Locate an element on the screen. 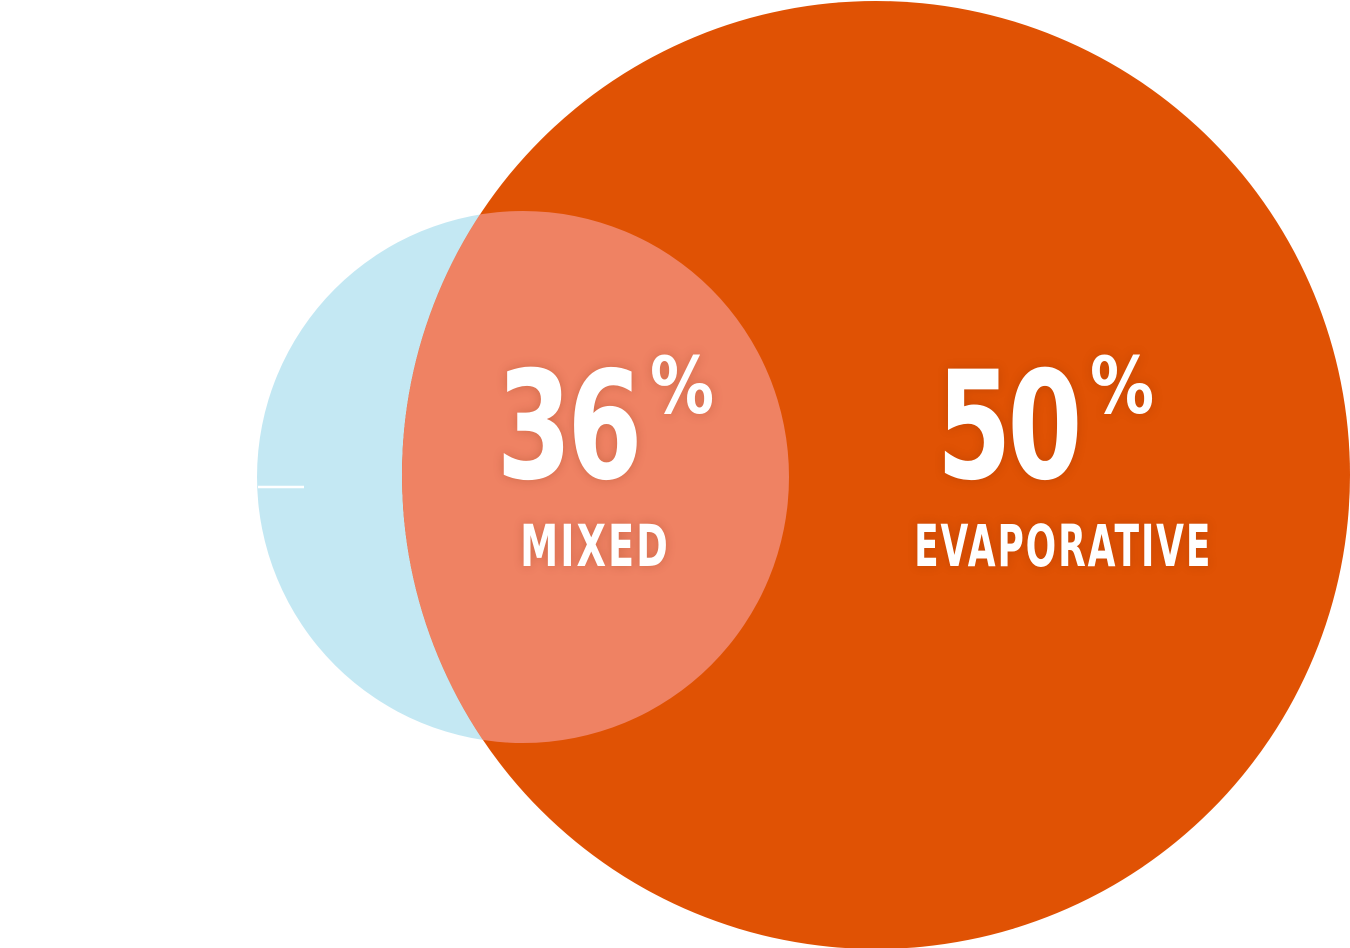 This screenshot has height=948, width=1350. evaporative-stat: 50 % EVAPORATIVE is located at coordinates (1035, 460).